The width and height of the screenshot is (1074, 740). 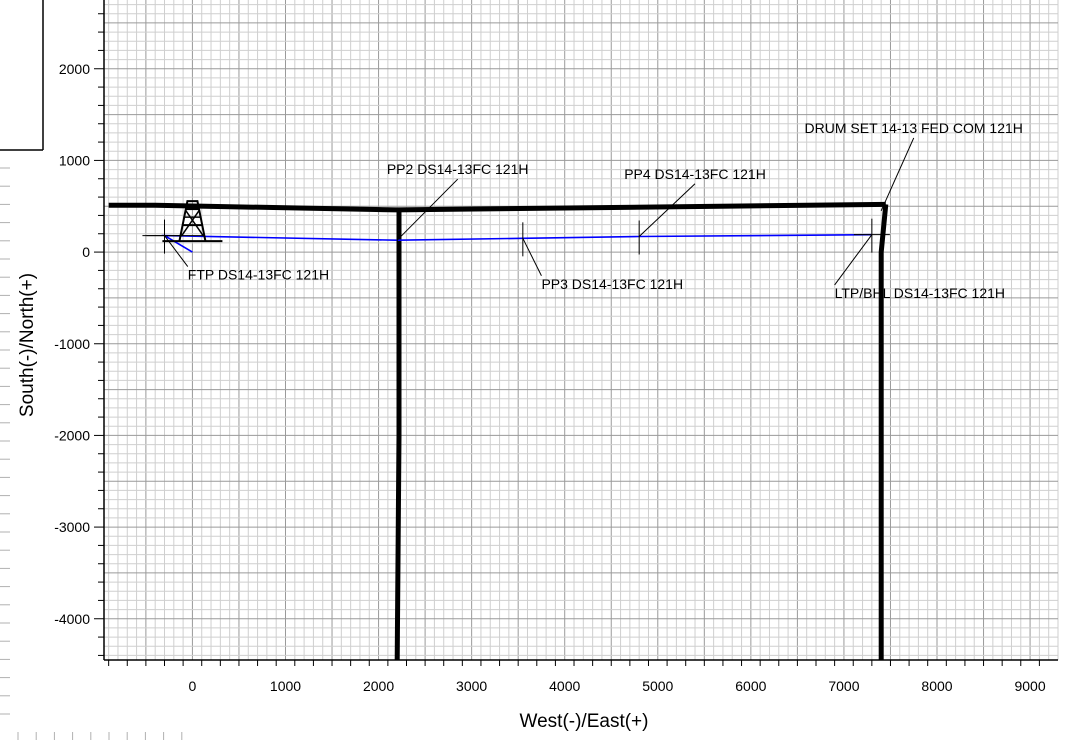 What do you see at coordinates (258, 275) in the screenshot?
I see `annotation-label: FTP DS14-13FC 121H` at bounding box center [258, 275].